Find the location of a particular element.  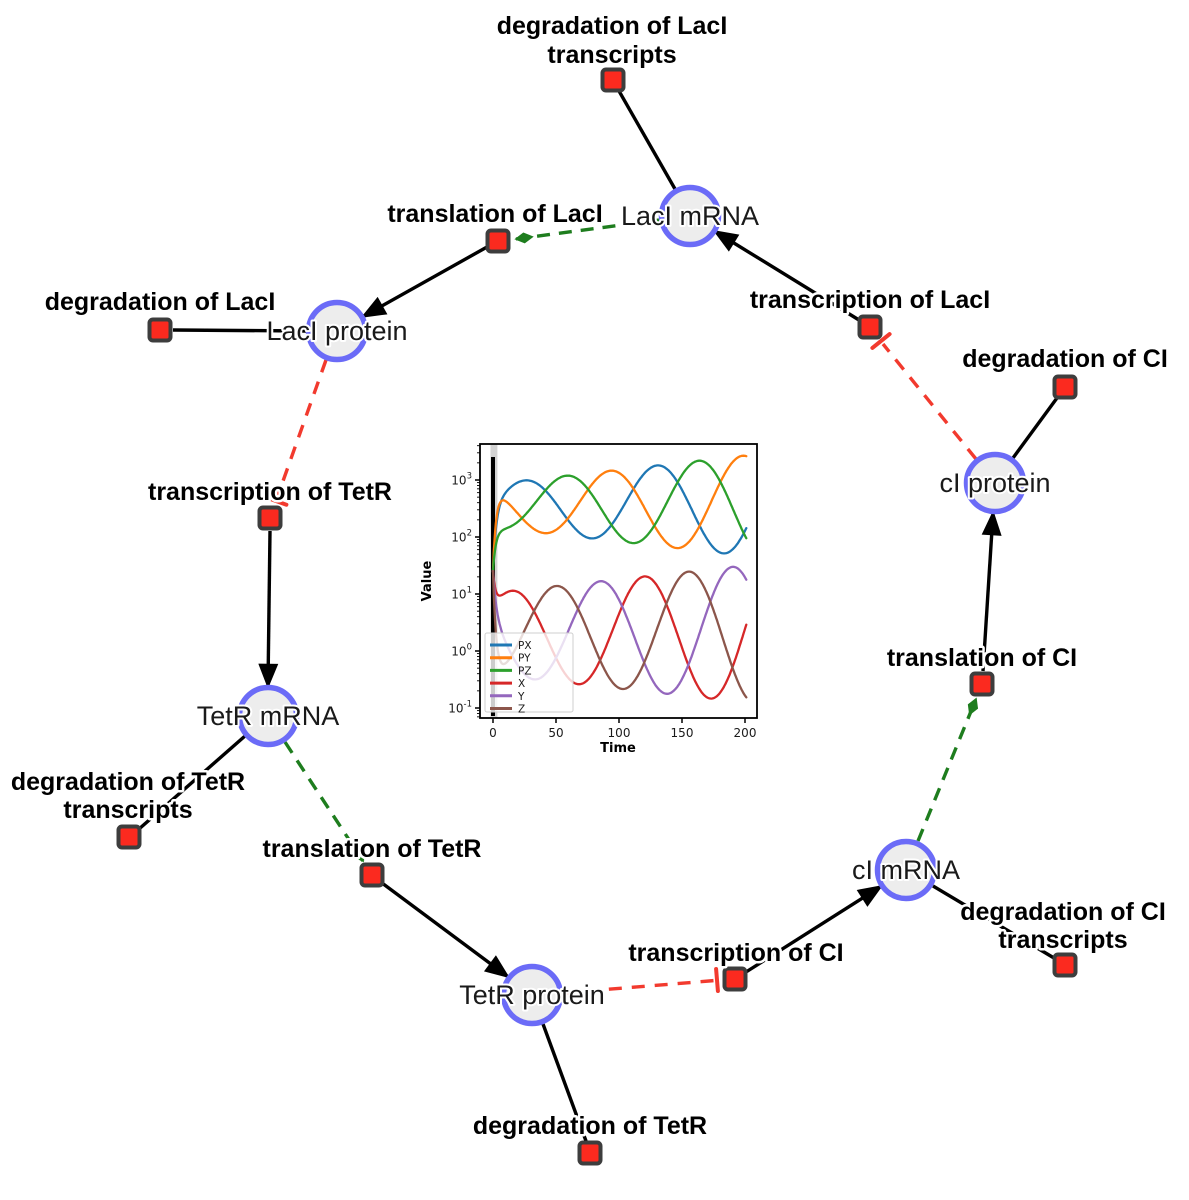

reaction-label: transcription of CI is located at coordinates (735, 953).